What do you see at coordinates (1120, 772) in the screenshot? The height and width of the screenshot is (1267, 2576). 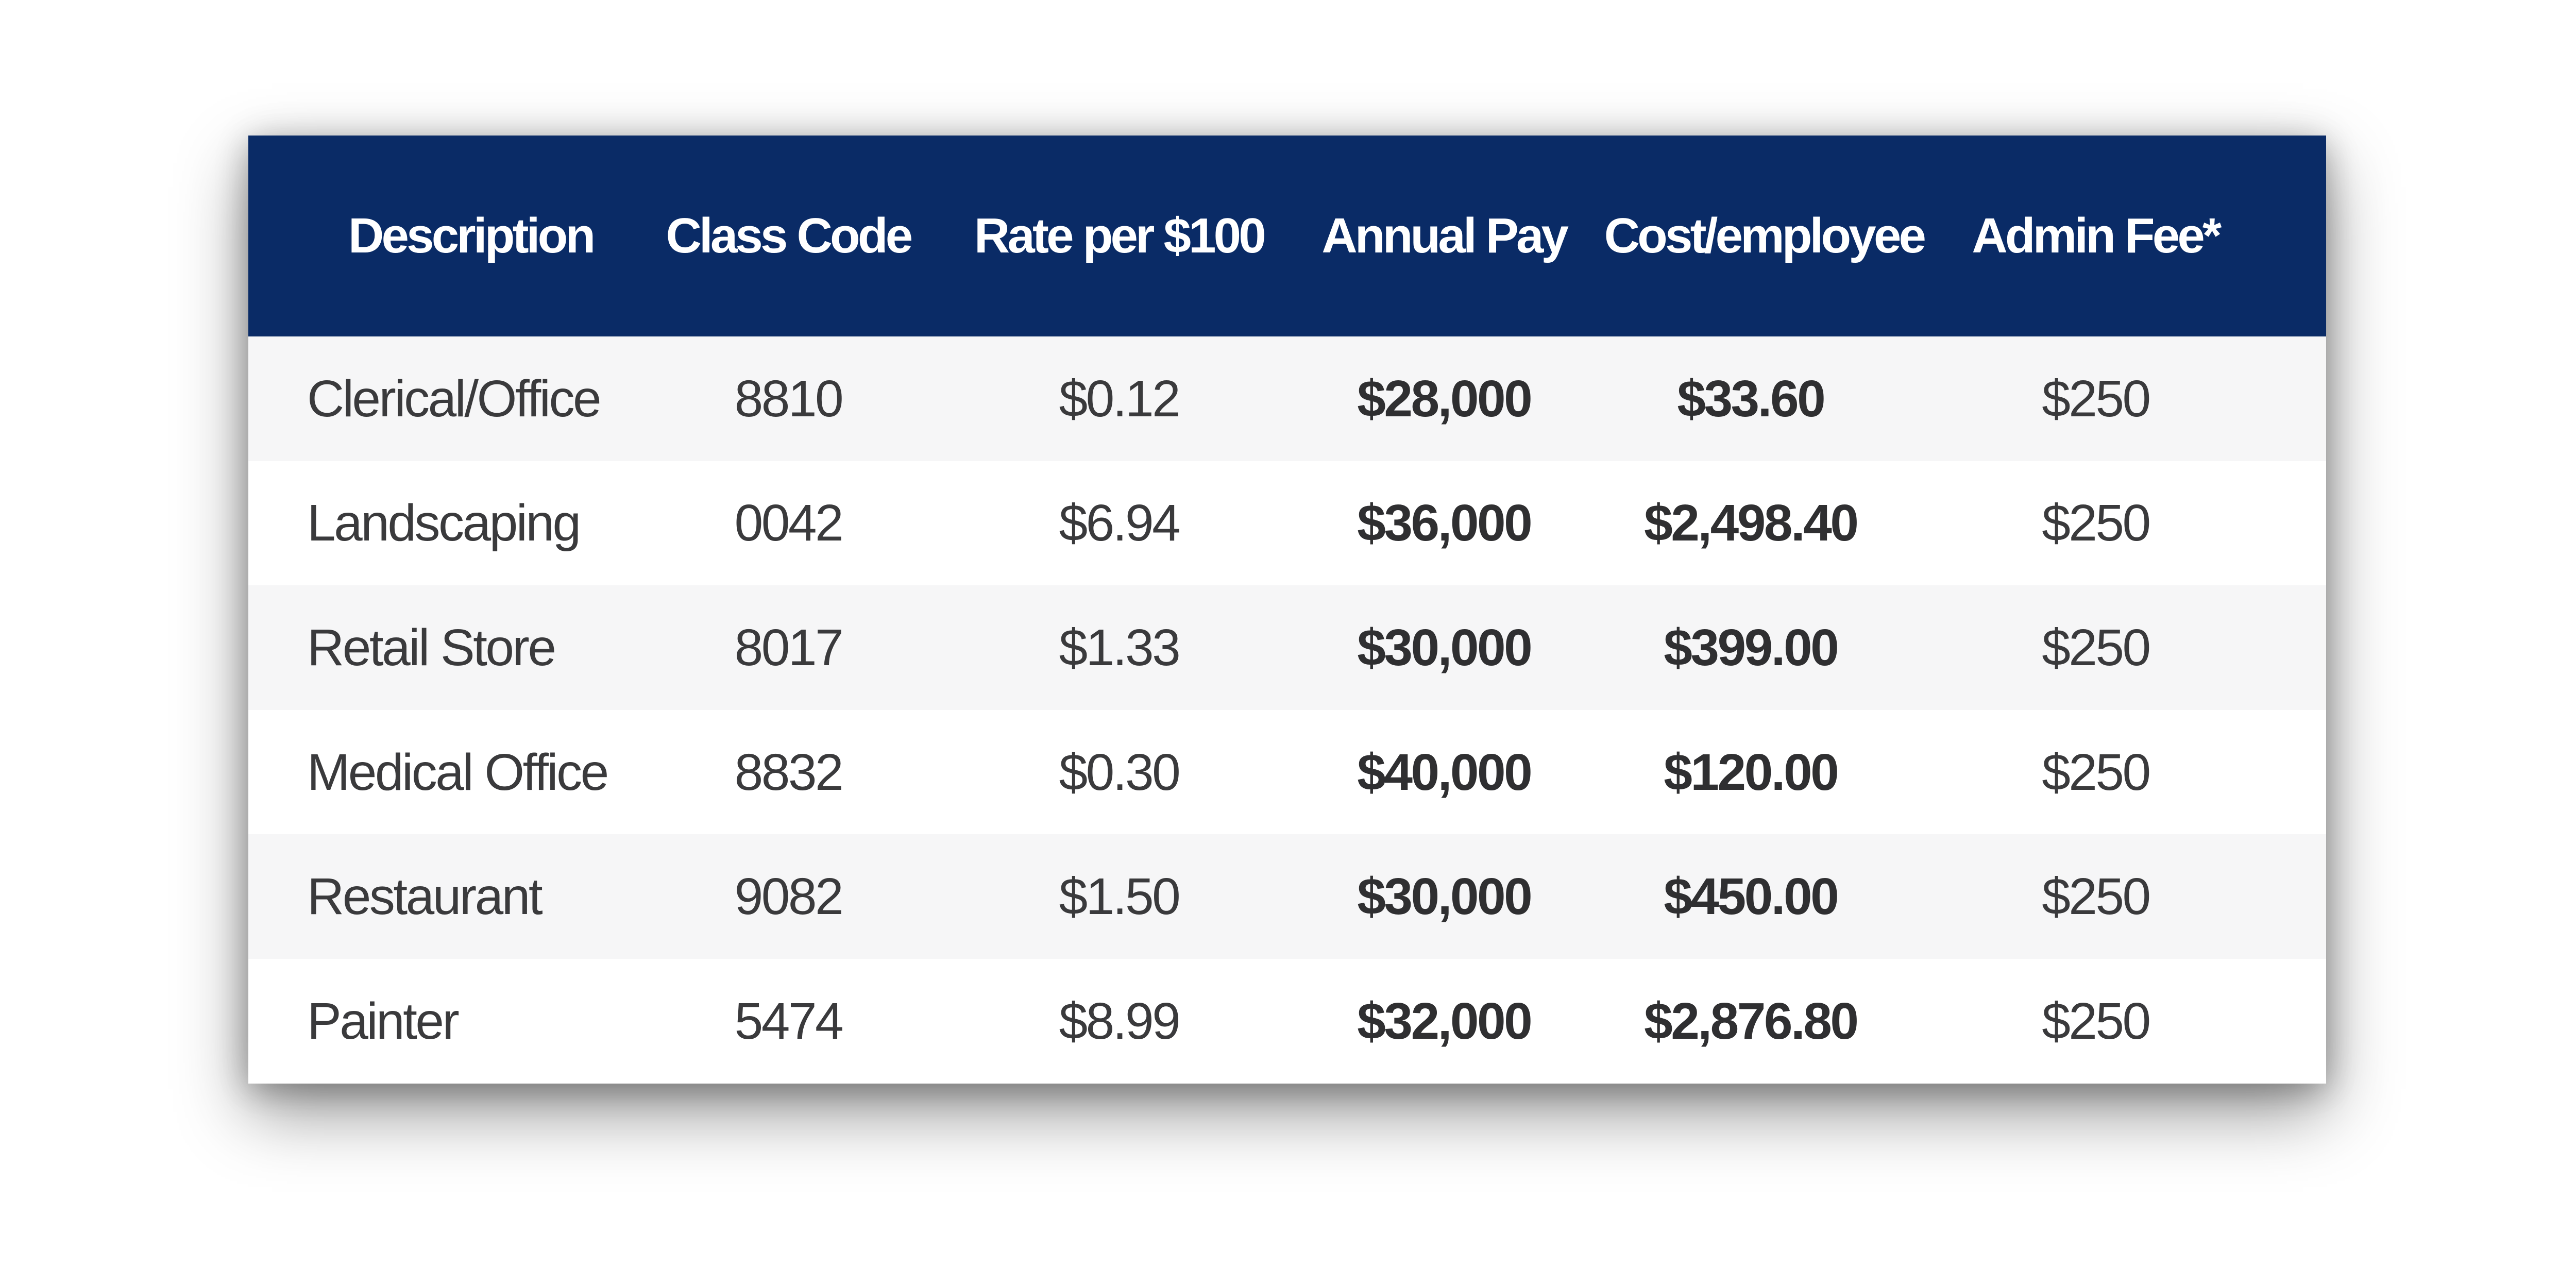 I see `cell-rate: $0.30` at bounding box center [1120, 772].